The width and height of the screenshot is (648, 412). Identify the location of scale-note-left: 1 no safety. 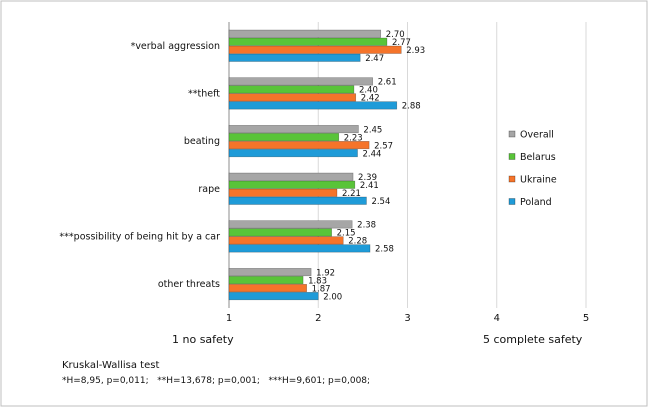
(203, 339).